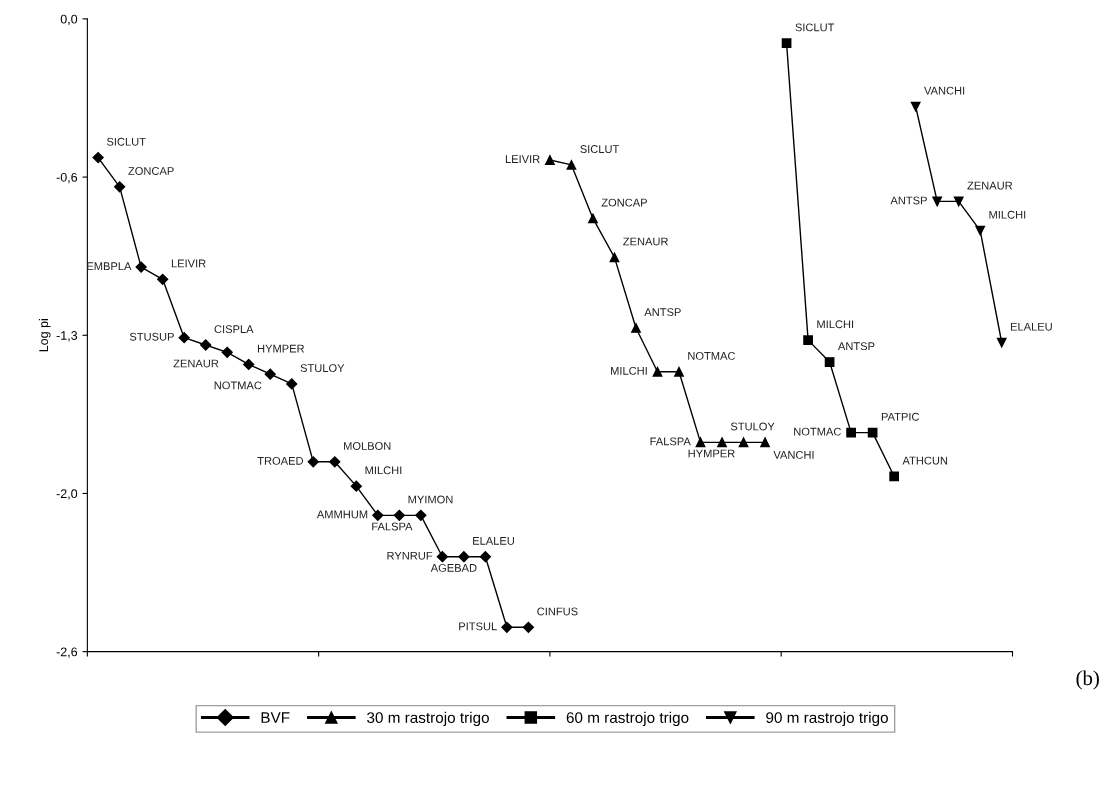 The width and height of the screenshot is (1120, 787). I want to click on data-label: CISPLA, so click(234, 329).